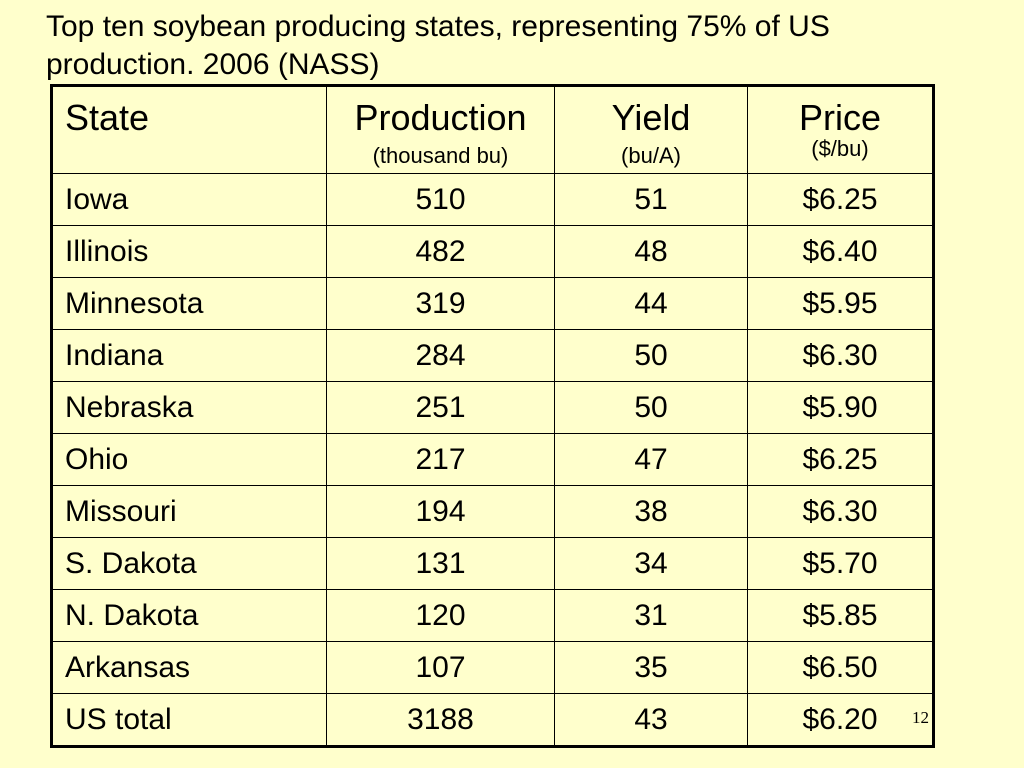  What do you see at coordinates (840, 615) in the screenshot?
I see `cell-price: $5.85` at bounding box center [840, 615].